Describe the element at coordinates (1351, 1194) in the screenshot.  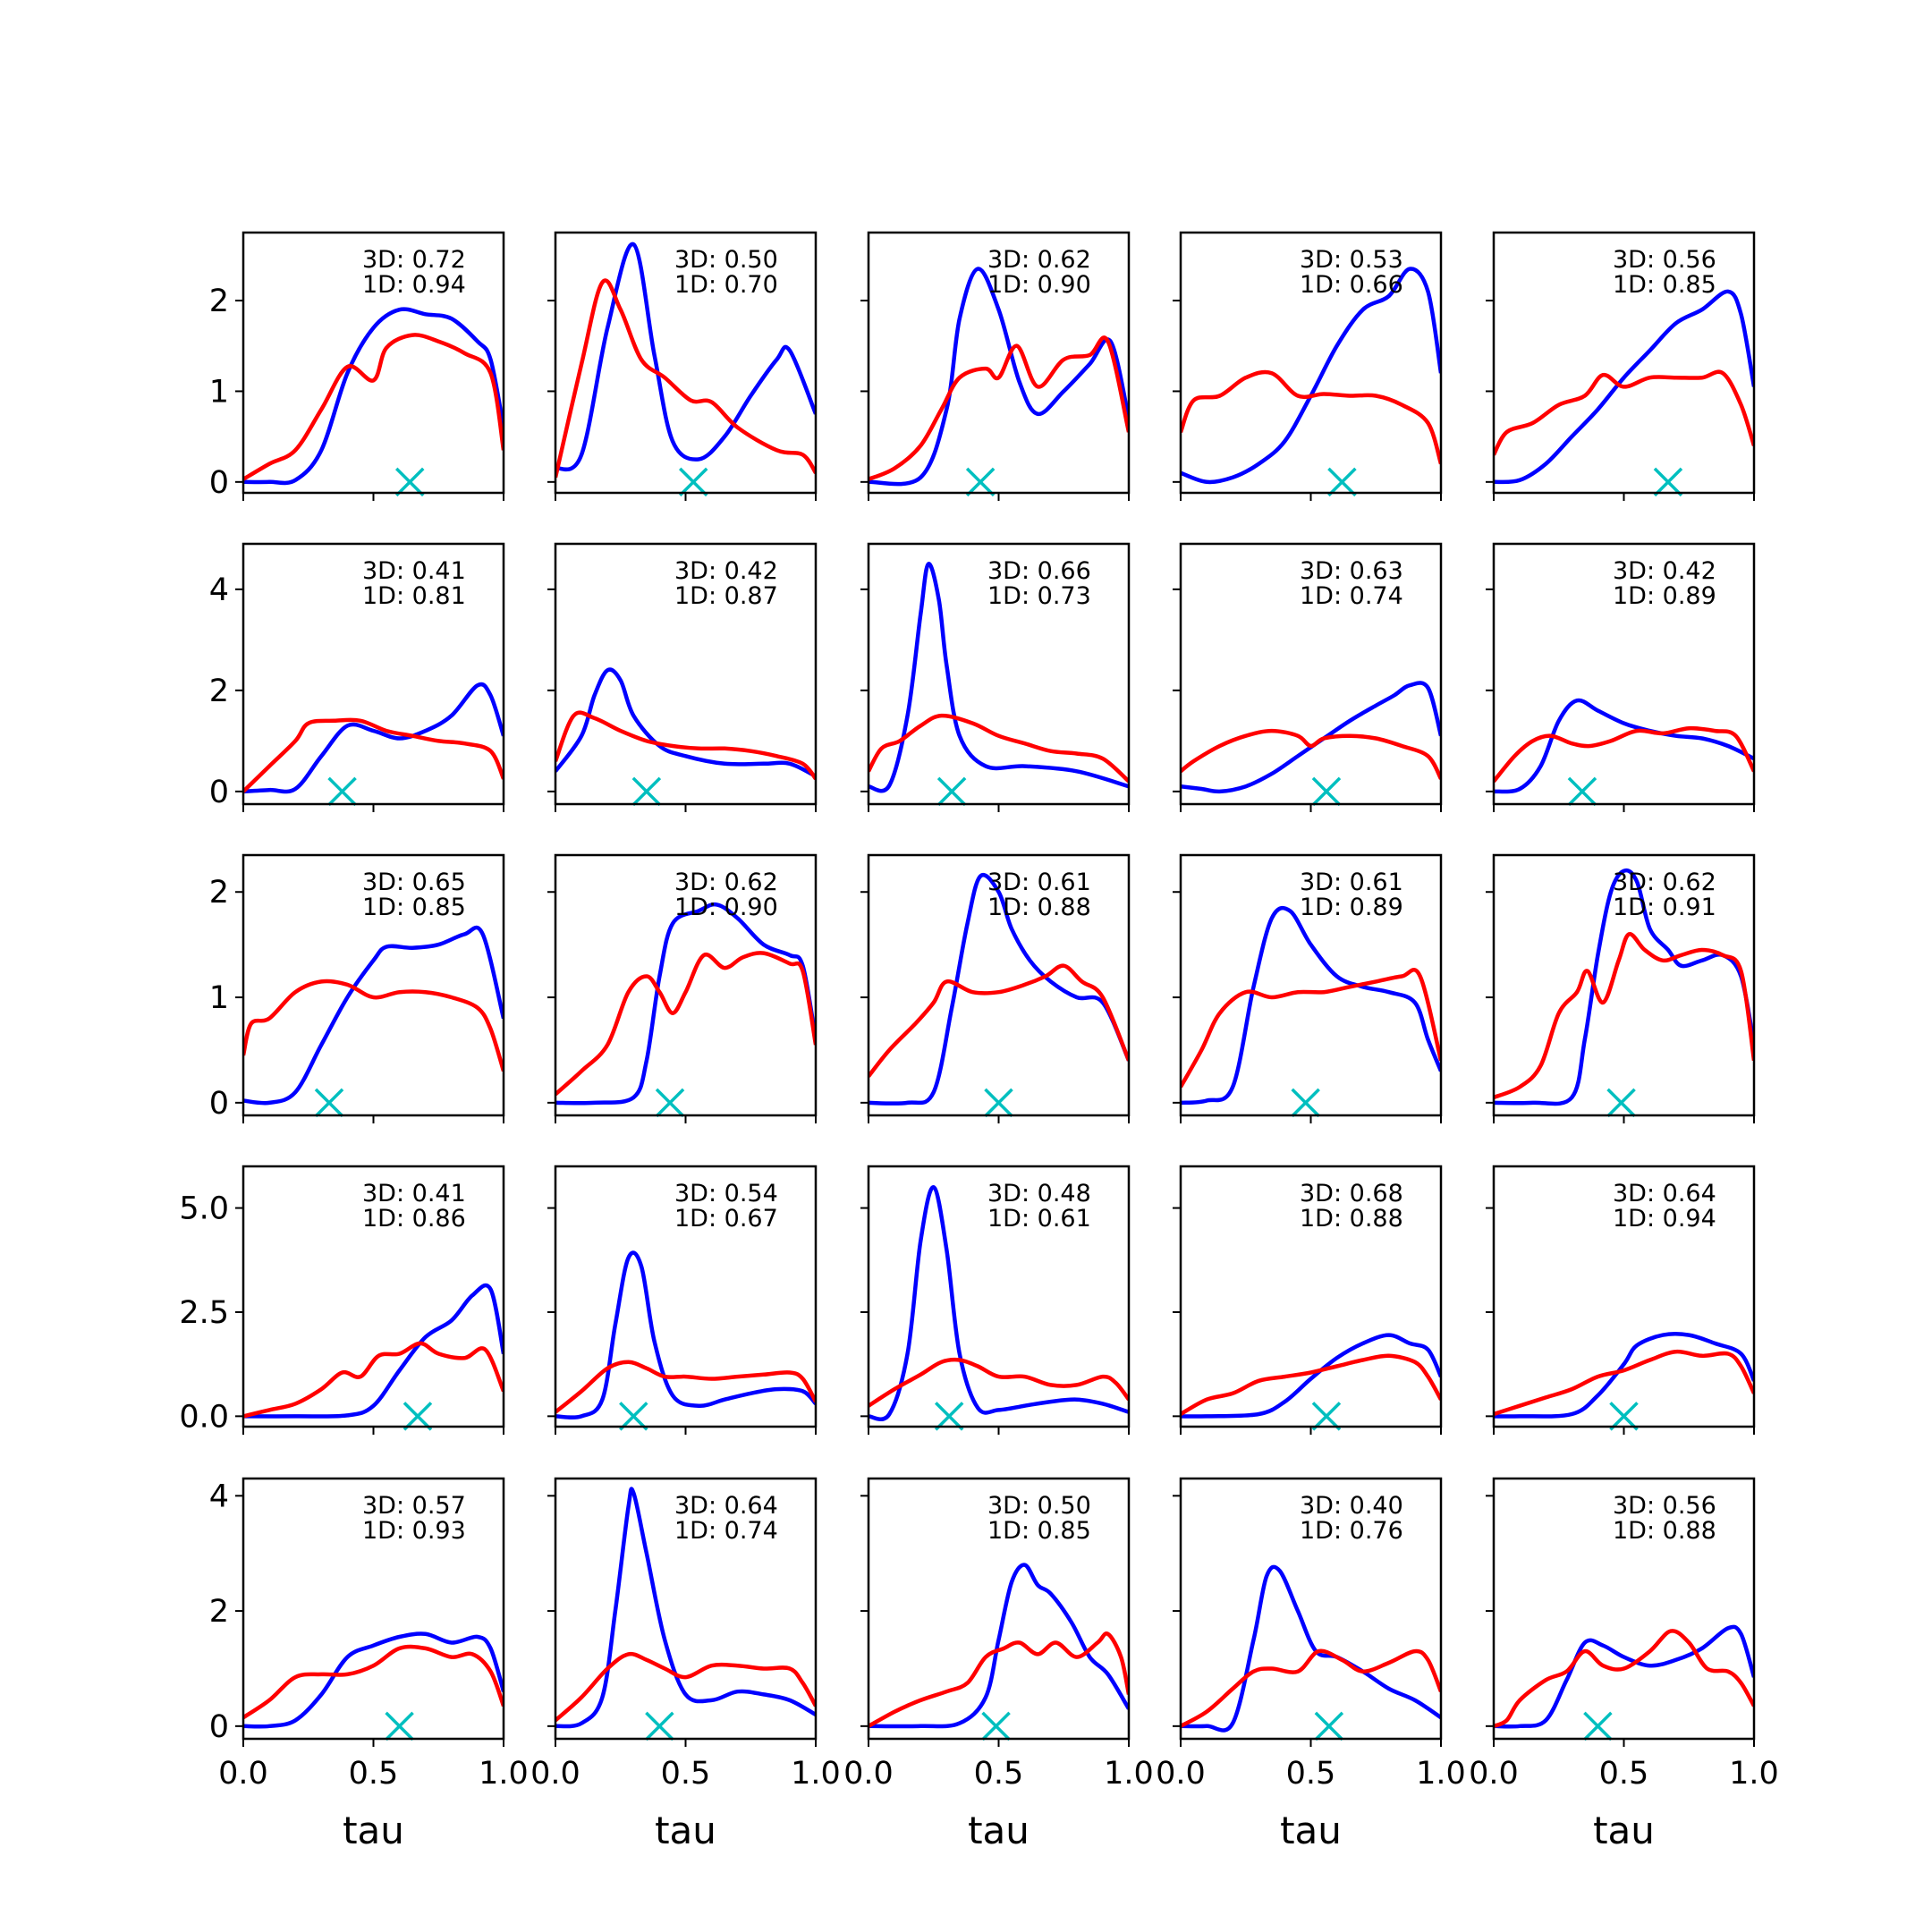
I see `score-3d-label: 3D: 0.68` at that location.